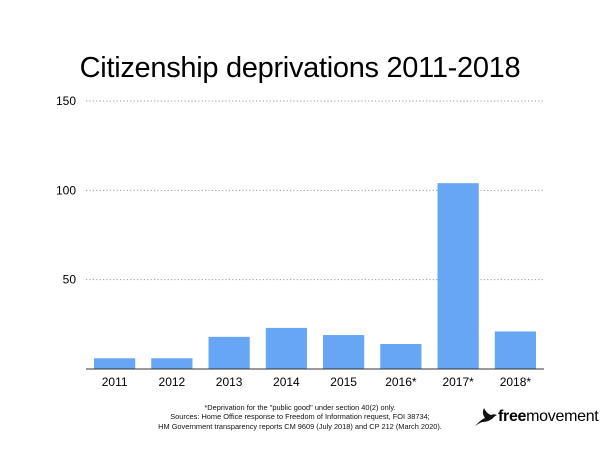 The height and width of the screenshot is (450, 600). Describe the element at coordinates (401, 382) in the screenshot. I see `x-tick-label: 2016*` at that location.